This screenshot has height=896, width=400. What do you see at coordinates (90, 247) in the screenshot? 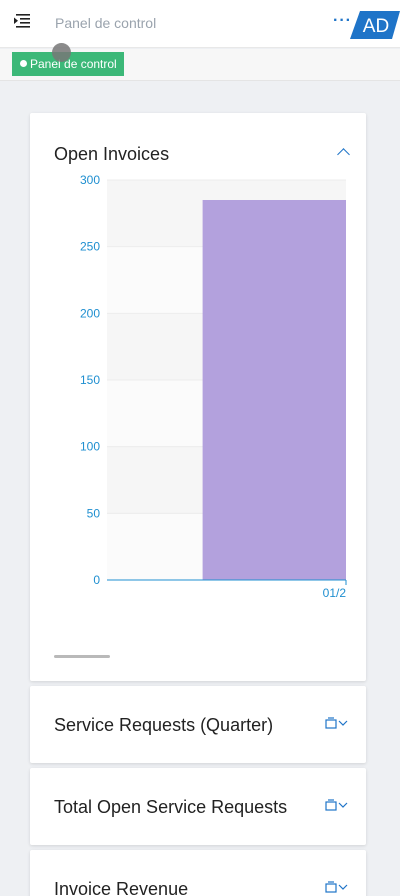
I see `y-tick-label: 250` at bounding box center [90, 247].